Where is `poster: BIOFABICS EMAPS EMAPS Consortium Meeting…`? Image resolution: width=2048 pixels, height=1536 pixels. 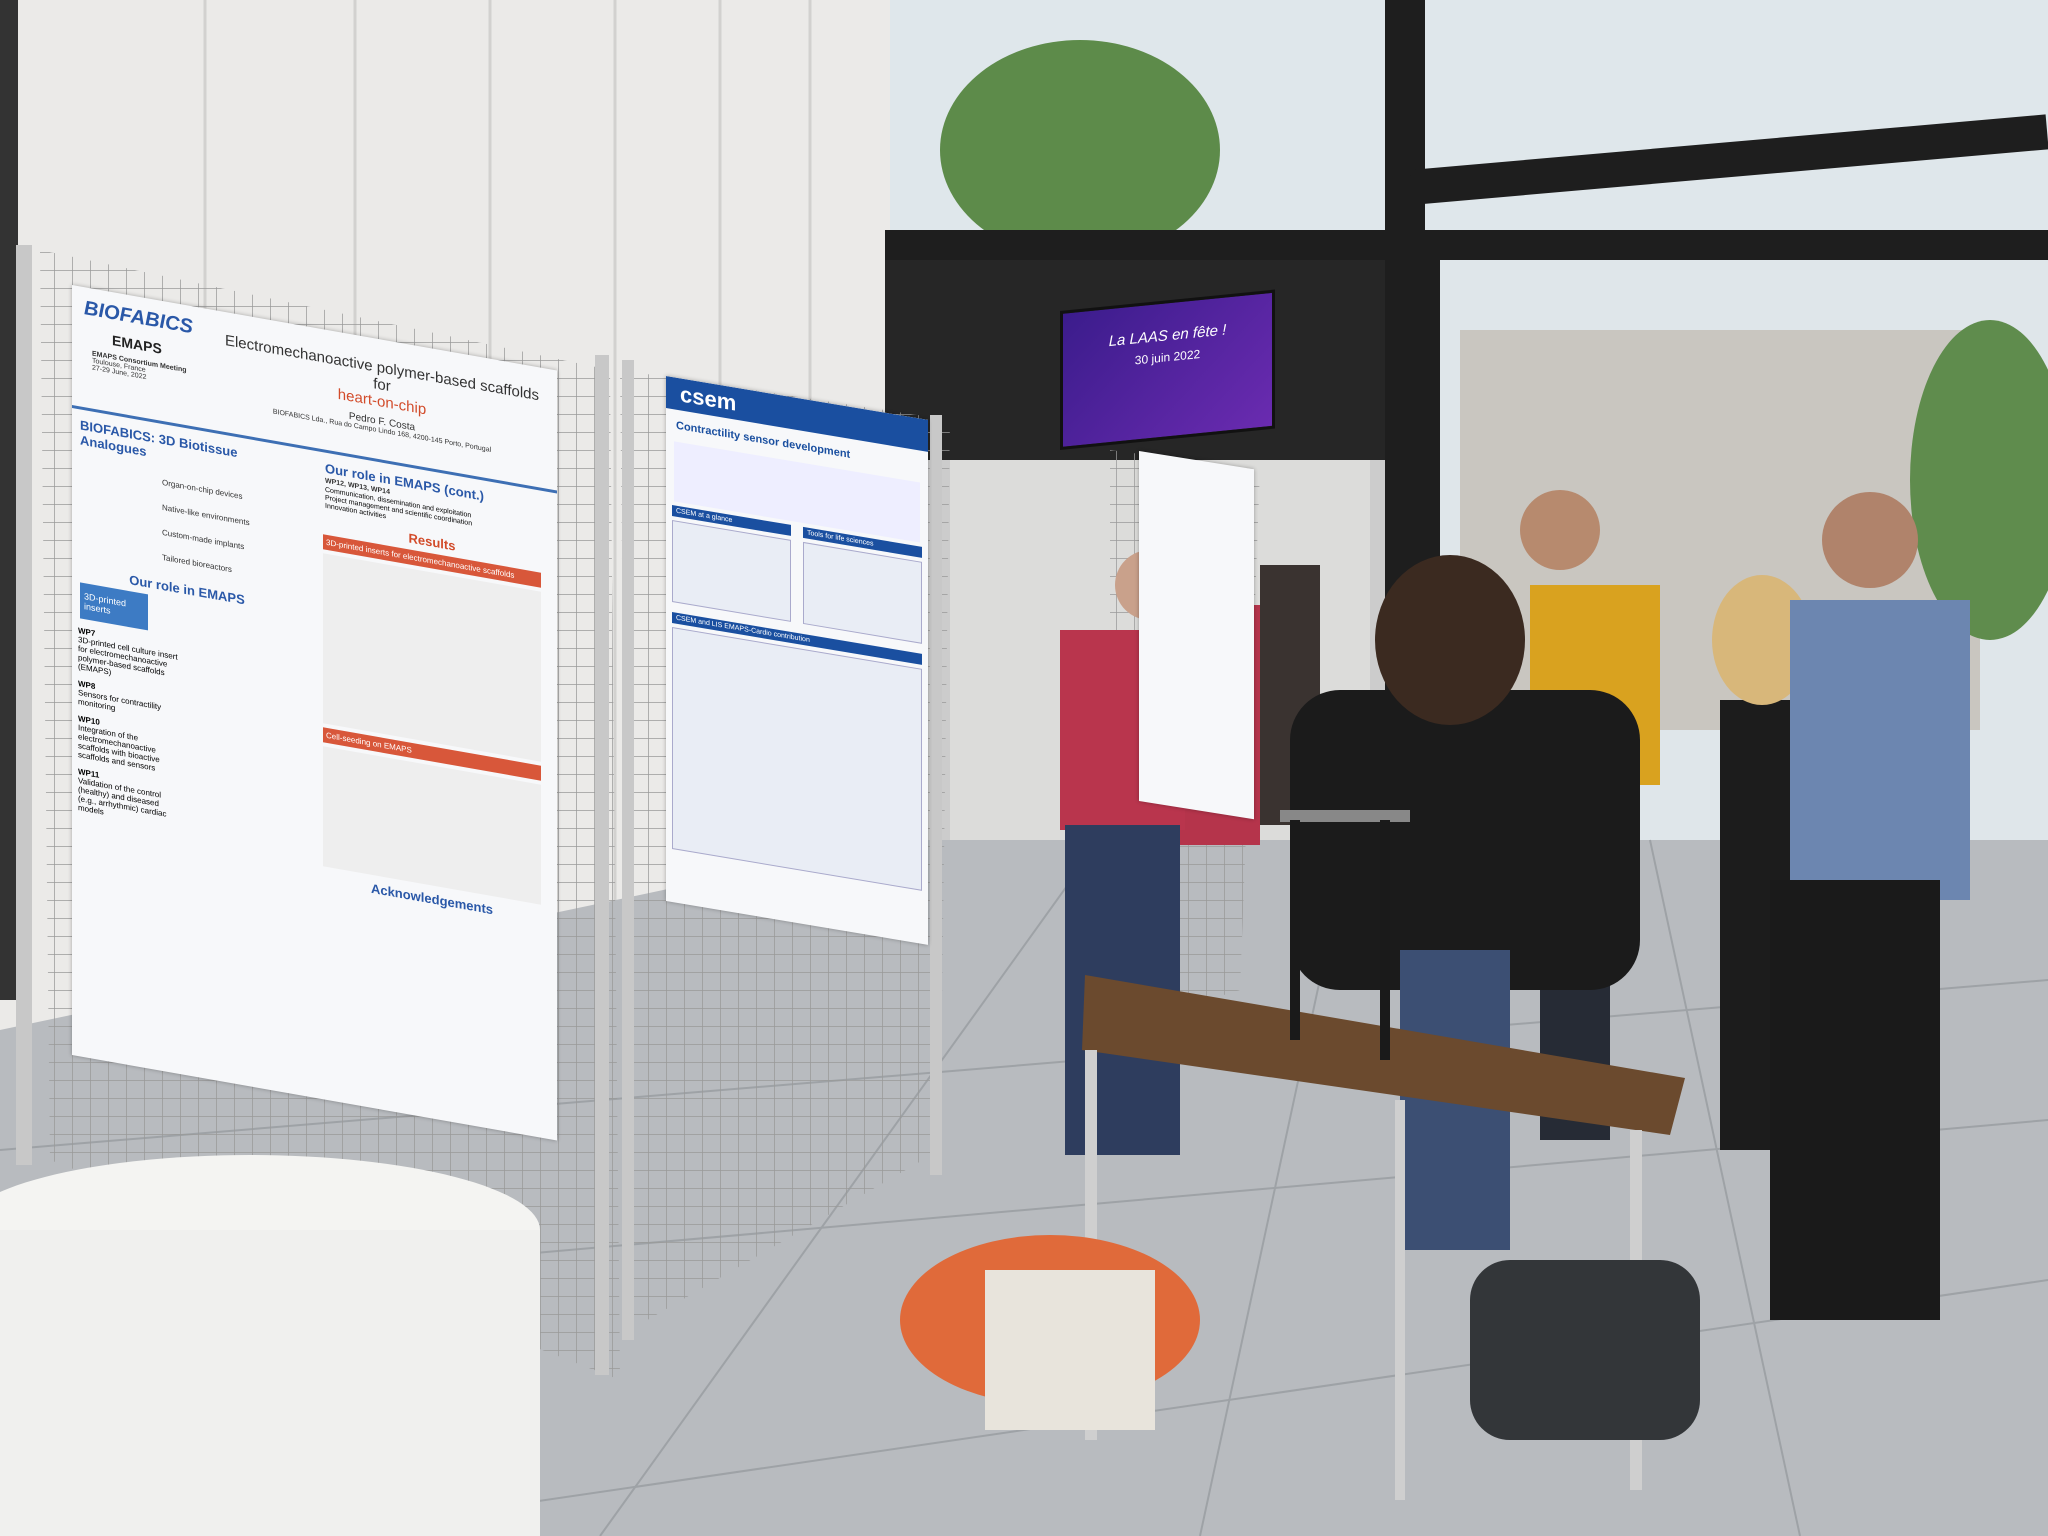
poster: BIOFABICS EMAPS EMAPS Consortium Meeting… is located at coordinates (314, 713).